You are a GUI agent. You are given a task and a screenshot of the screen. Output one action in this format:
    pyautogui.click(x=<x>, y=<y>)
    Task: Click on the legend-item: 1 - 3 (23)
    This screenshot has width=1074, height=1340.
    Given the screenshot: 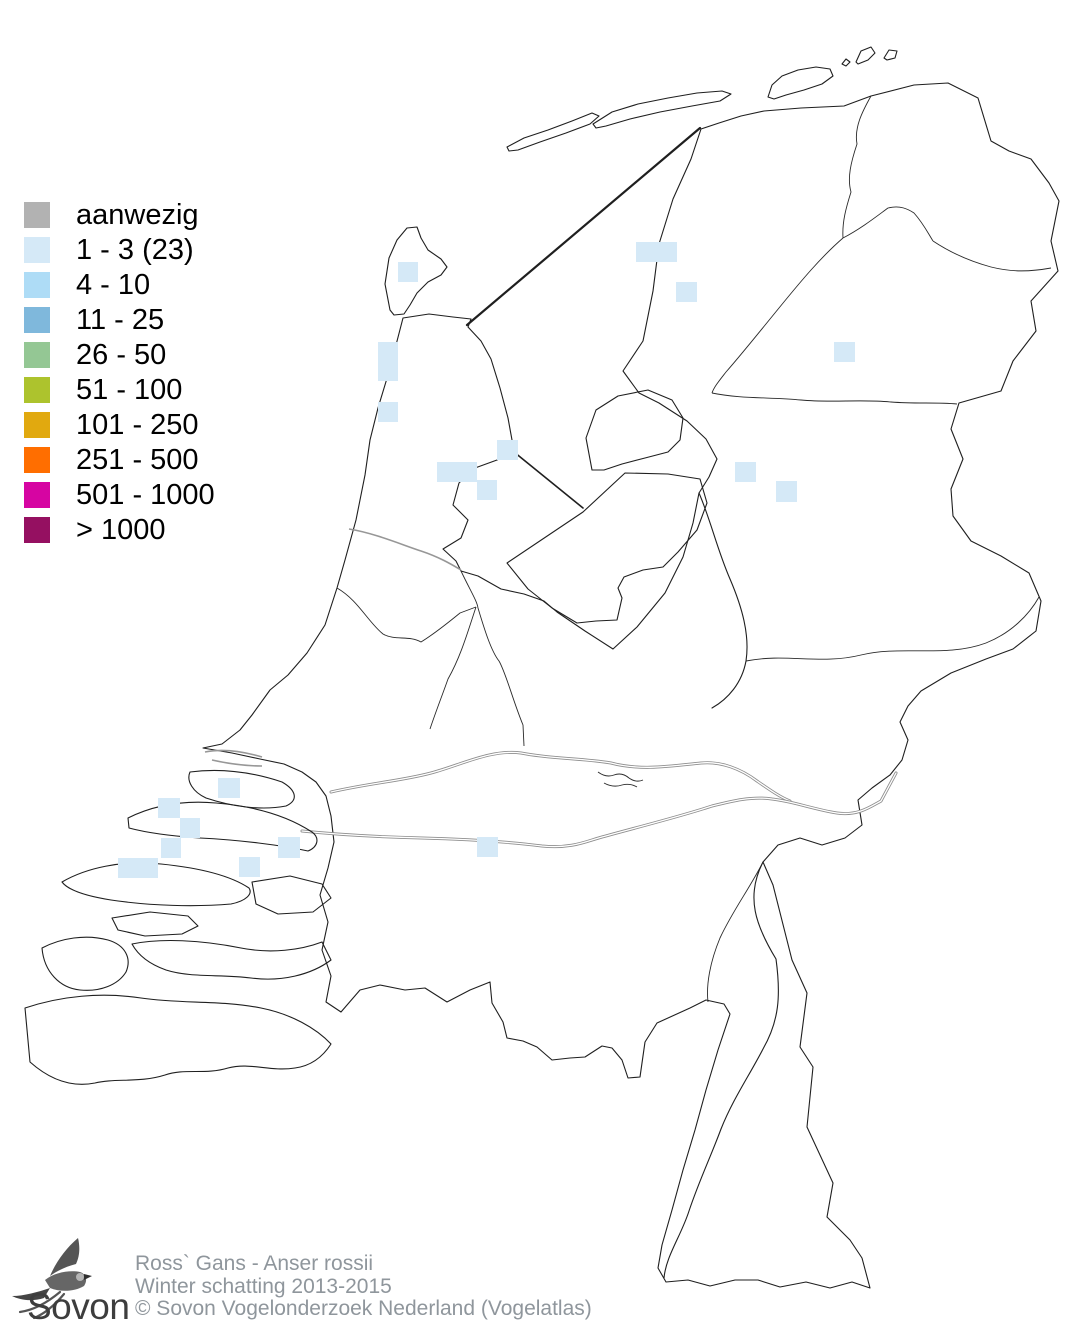 What is the action you would take?
    pyautogui.click(x=119, y=250)
    